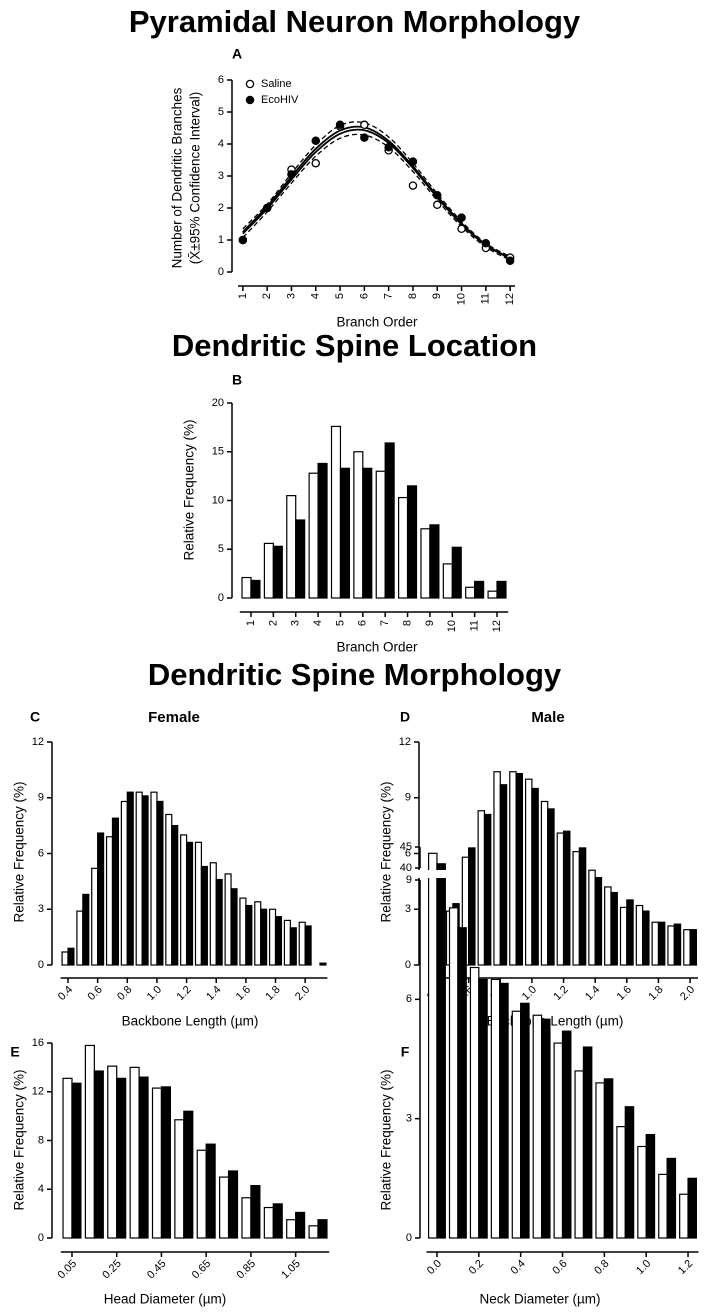  What do you see at coordinates (65, 993) in the screenshot?
I see `x-tick-label: 0.4` at bounding box center [65, 993].